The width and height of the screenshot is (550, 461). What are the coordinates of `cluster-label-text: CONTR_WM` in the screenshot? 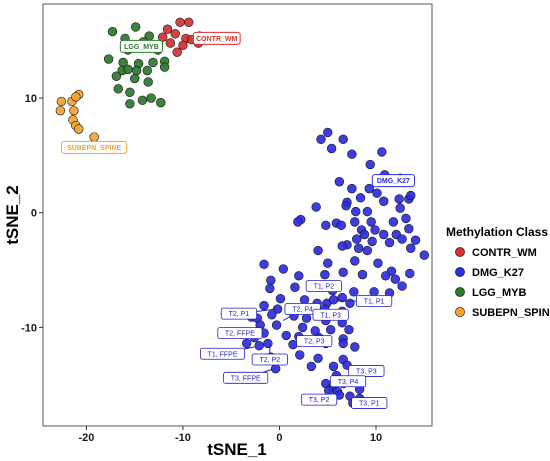 It's located at (216, 39).